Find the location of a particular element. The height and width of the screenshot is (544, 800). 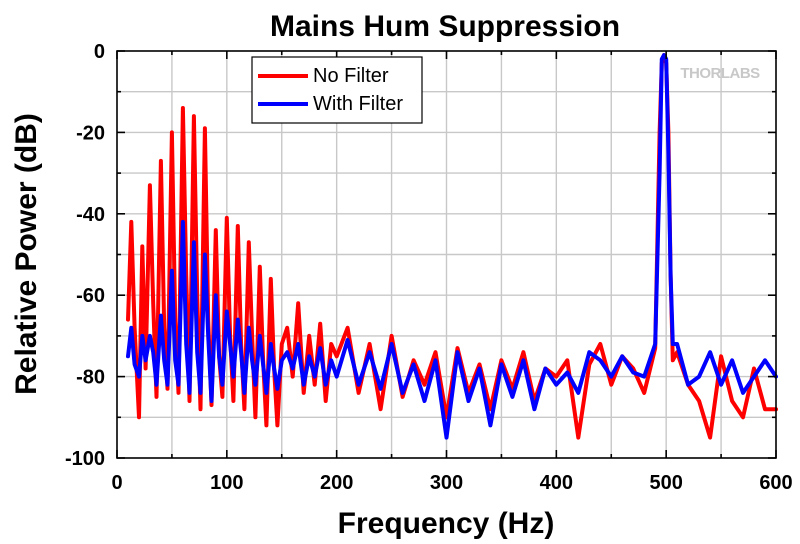

x-tick-label: 300 is located at coordinates (446, 483).